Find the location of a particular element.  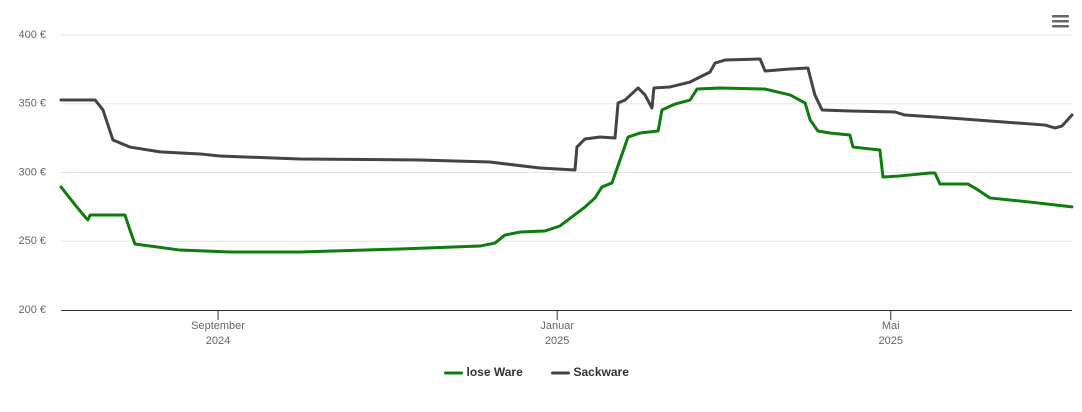

x-tick-label: September 2024 is located at coordinates (218, 333).